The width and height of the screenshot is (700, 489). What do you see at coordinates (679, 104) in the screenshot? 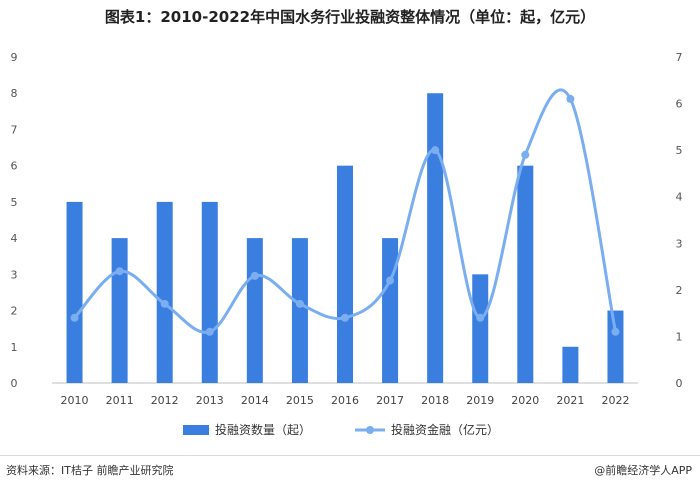
I see `y-right-tick-label: 6` at bounding box center [679, 104].